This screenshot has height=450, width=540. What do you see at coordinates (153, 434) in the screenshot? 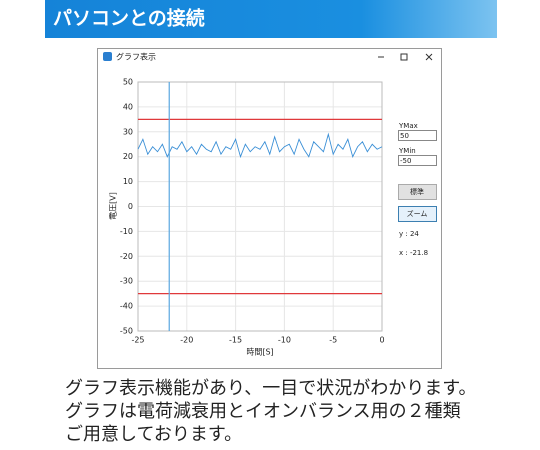
I see `caption-line: ご用意しております。` at bounding box center [153, 434].